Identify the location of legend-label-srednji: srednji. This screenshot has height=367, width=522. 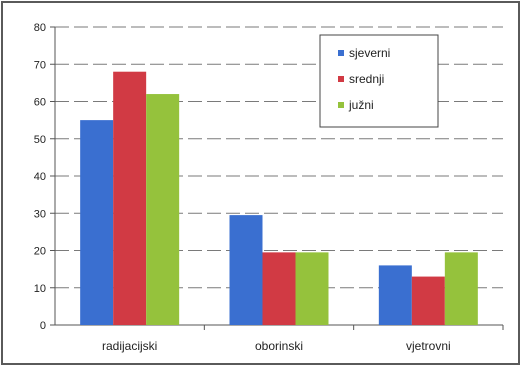
(366, 79).